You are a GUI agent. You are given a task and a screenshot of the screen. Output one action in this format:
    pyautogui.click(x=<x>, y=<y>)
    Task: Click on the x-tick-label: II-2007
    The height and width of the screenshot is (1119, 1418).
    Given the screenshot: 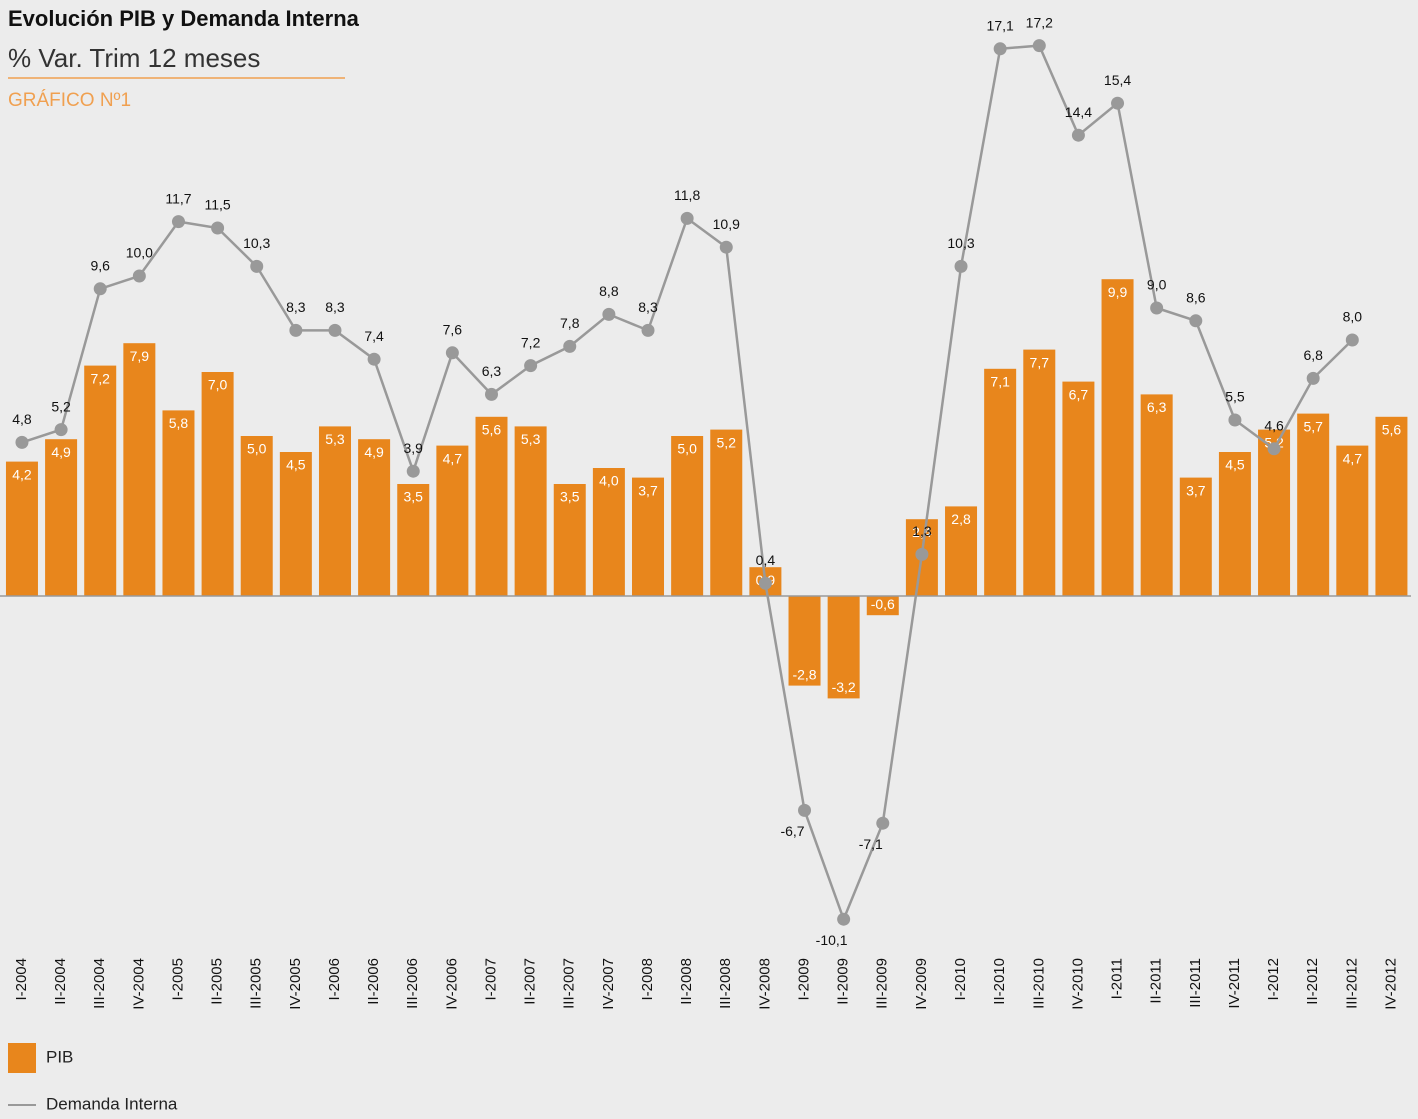 What is the action you would take?
    pyautogui.click(x=530, y=981)
    